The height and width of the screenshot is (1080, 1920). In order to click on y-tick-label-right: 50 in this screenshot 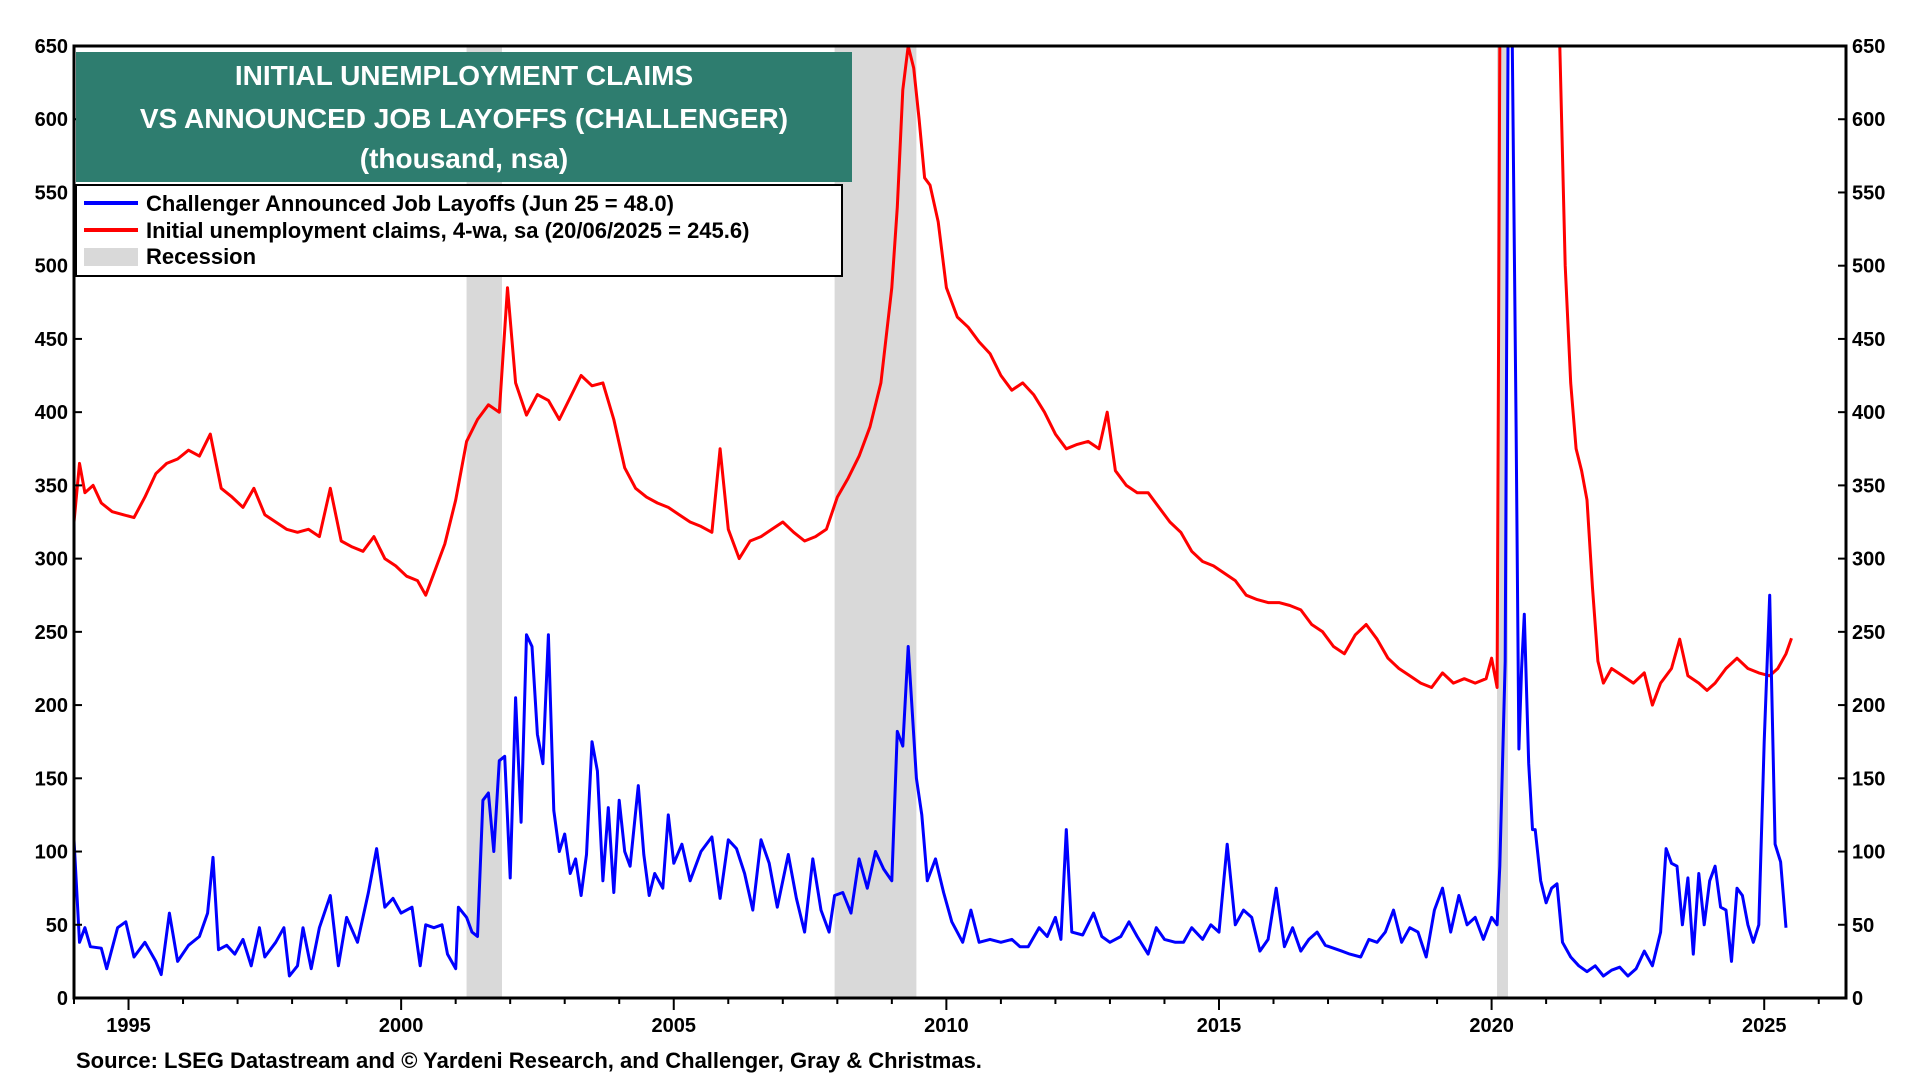, I will do `click(1863, 926)`.